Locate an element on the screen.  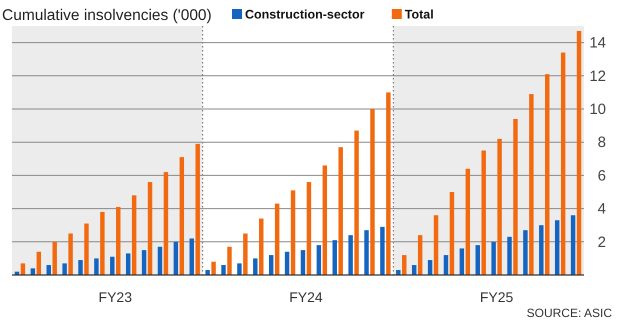
y-tick-label: 14 is located at coordinates (597, 43).